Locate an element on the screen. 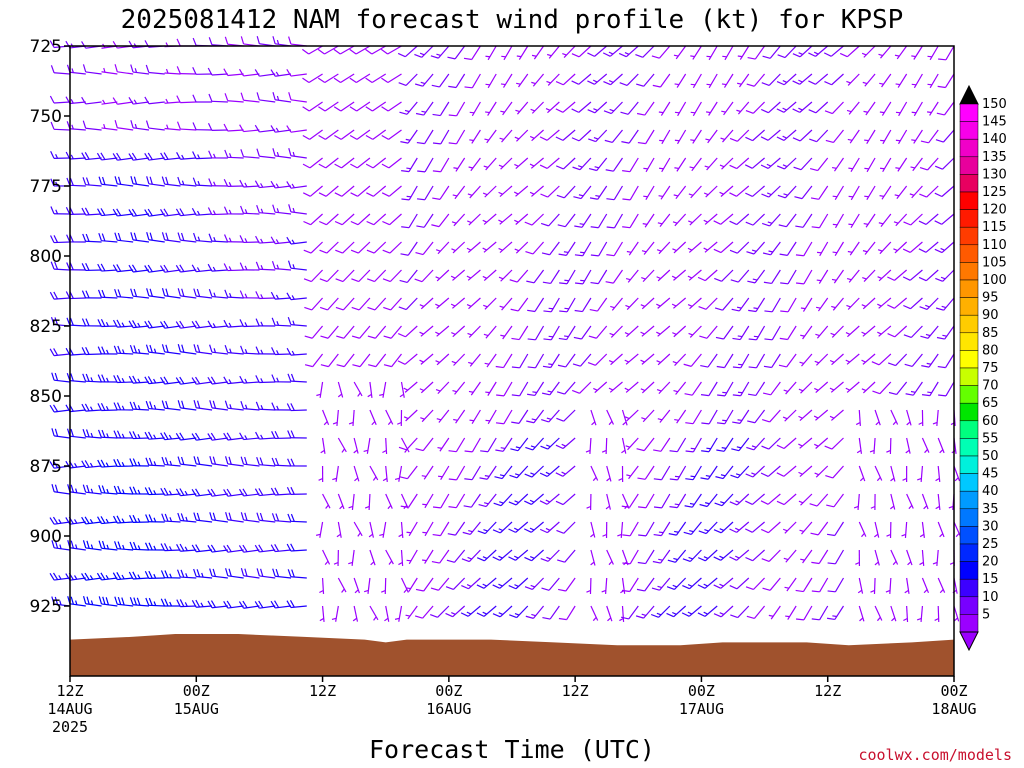  colorbar-label: 140 is located at coordinates (994, 139).